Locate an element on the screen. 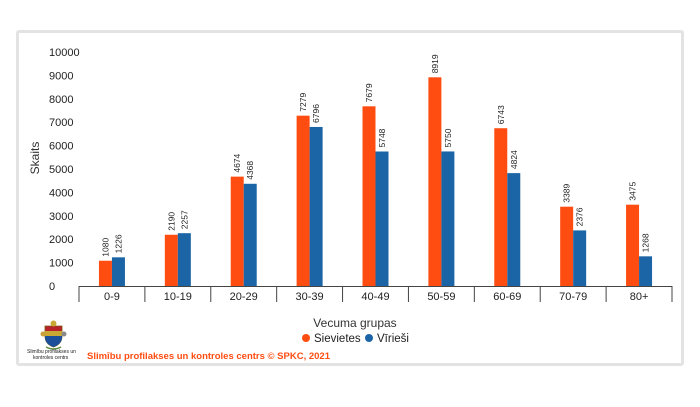 The image size is (700, 407). y-tick-label: 2000 is located at coordinates (61, 240).